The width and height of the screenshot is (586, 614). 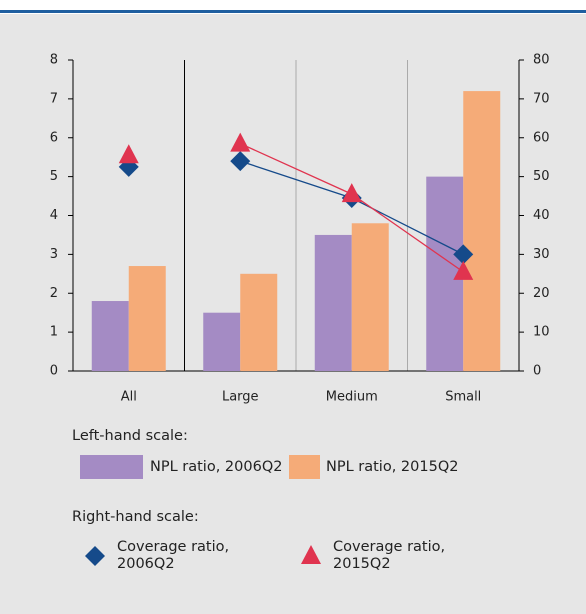 What do you see at coordinates (54, 98) in the screenshot?
I see `y-tick-label: 7` at bounding box center [54, 98].